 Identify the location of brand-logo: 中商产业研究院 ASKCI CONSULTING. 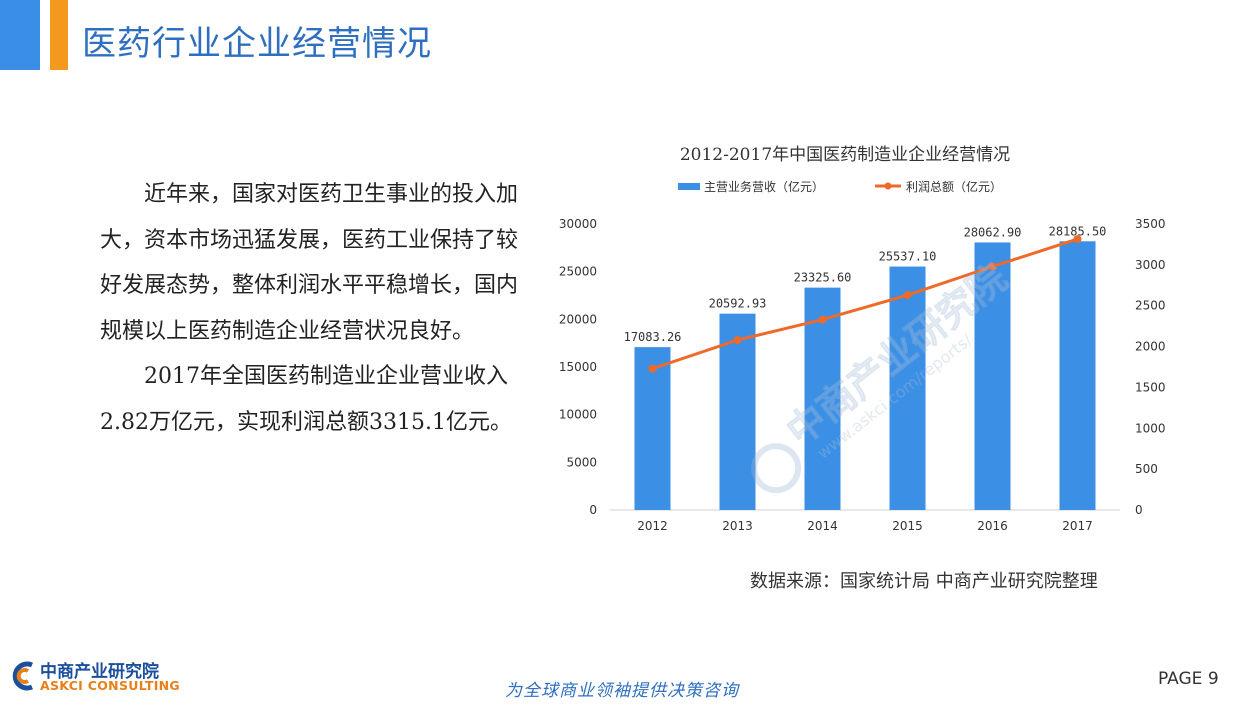
(97, 677).